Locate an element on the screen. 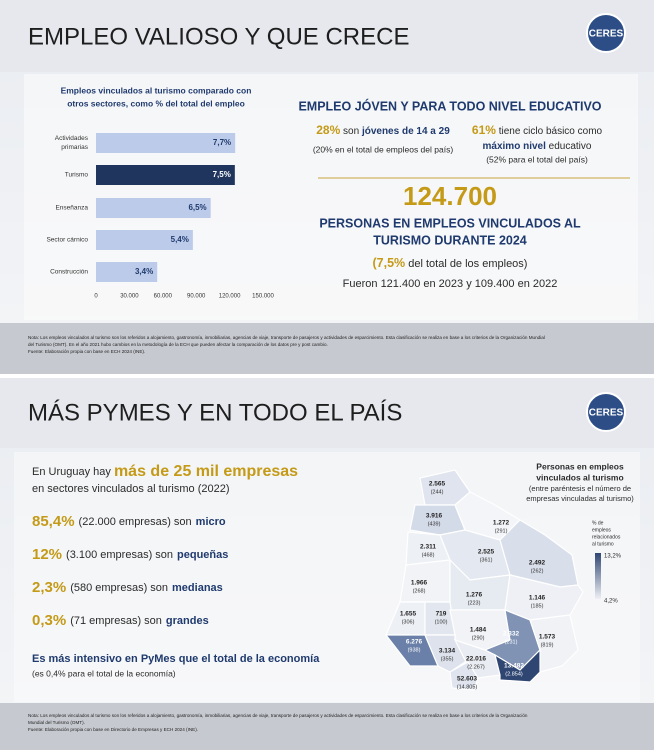  intensity-note: (es 0,4% para el total de la economía) is located at coordinates (104, 673).